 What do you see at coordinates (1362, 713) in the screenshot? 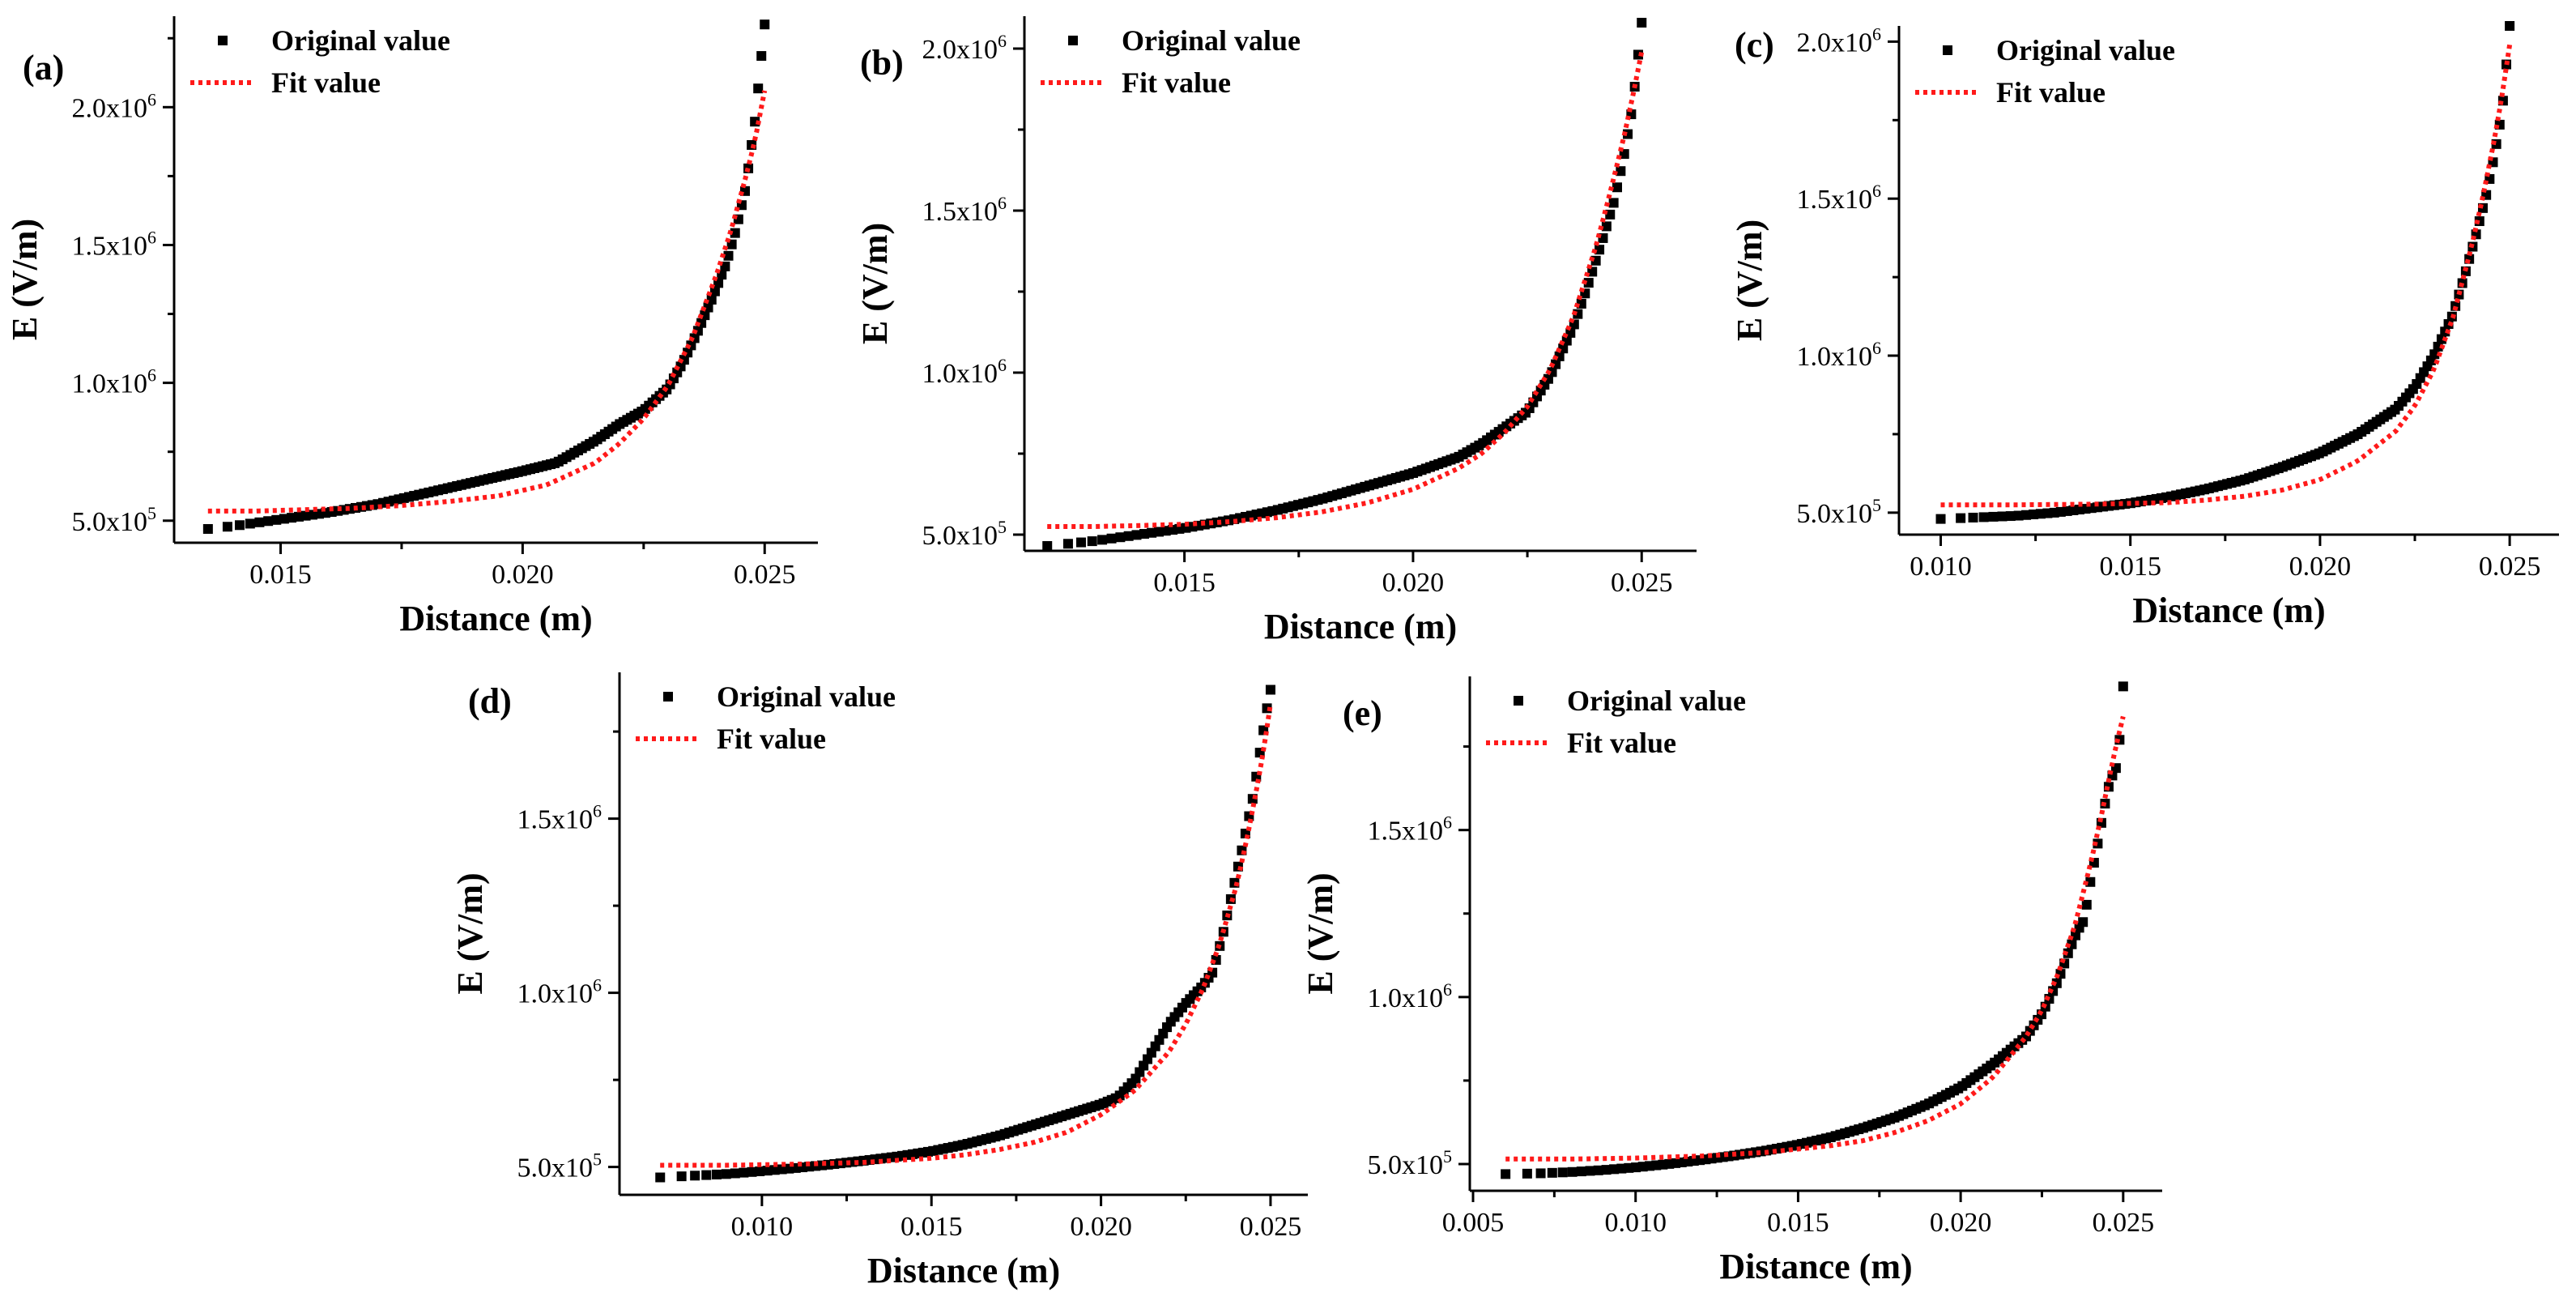
I see `panel-label: (e)` at bounding box center [1362, 713].